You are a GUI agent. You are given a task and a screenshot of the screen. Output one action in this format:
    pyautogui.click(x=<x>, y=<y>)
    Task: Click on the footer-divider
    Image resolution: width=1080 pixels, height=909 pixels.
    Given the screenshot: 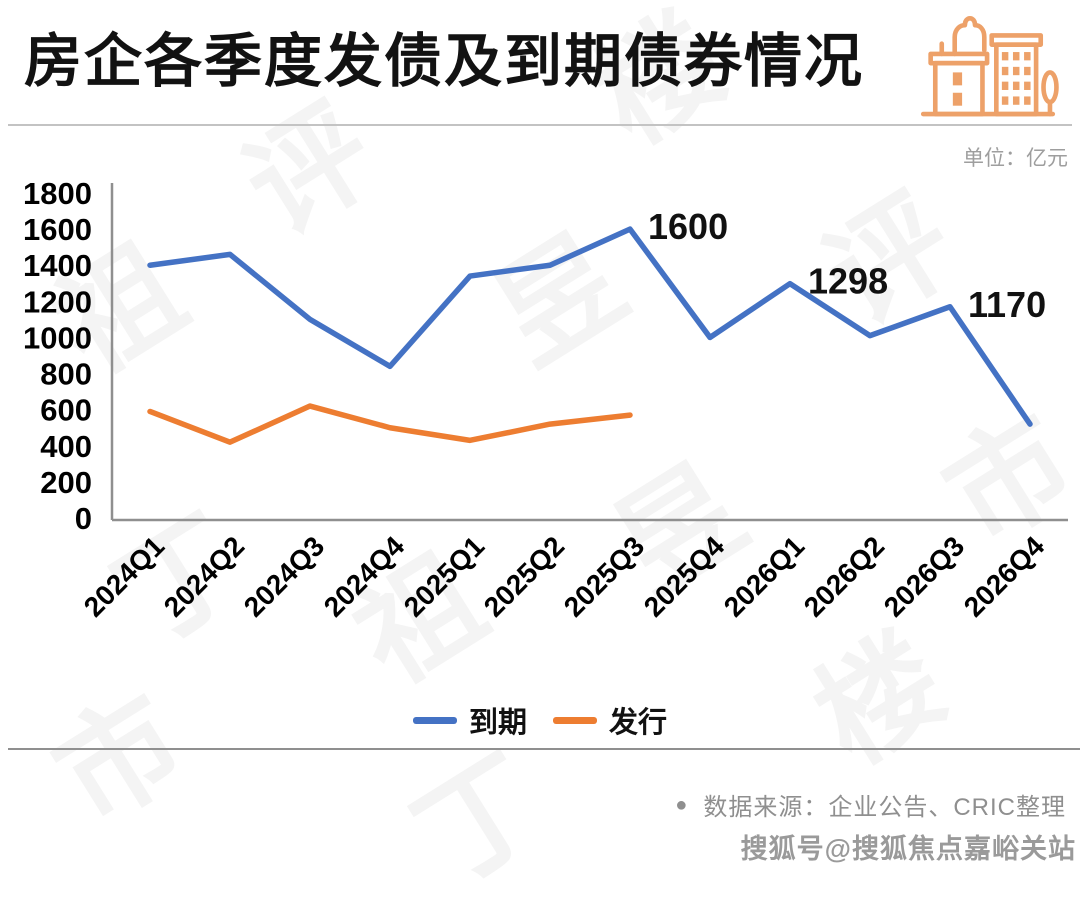 What is the action you would take?
    pyautogui.click(x=544, y=749)
    